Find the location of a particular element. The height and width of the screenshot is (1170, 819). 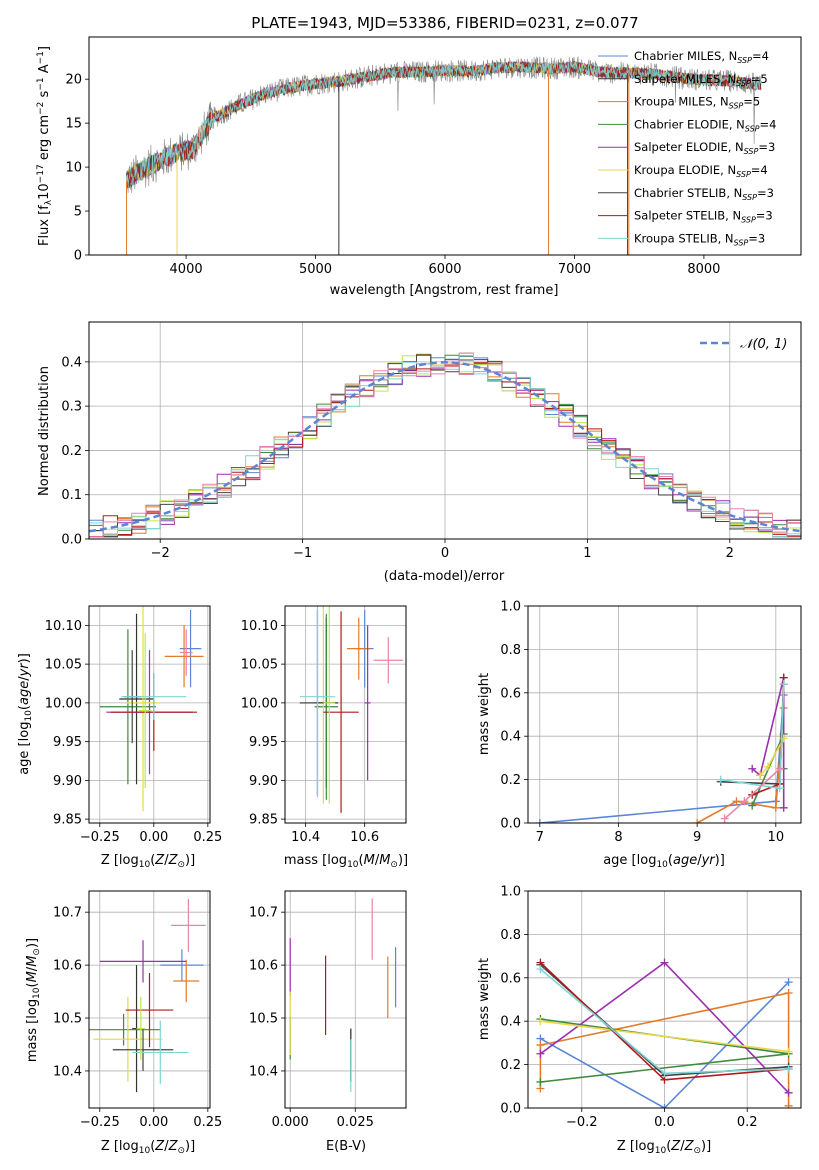

age-vs-mass-panel: 10.4 10.6 9.85 9.90 9.95 10.00 10.05 10.10 is located at coordinates (324, 725).